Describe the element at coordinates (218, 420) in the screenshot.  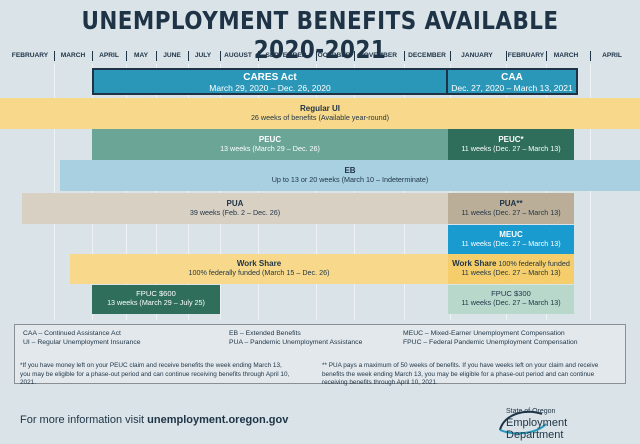
I see `footer-link: unemployment.oregon.gov` at that location.